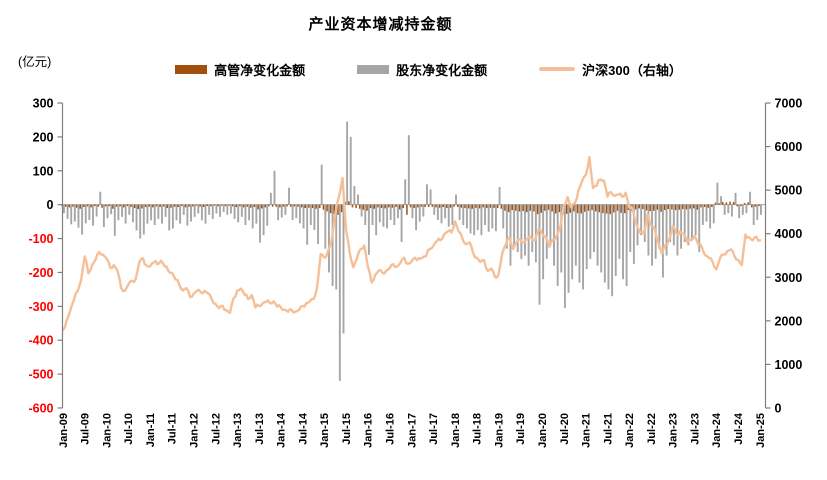 The width and height of the screenshot is (827, 480). I want to click on x-axis-tick-label: Jul-13, so click(260, 429).